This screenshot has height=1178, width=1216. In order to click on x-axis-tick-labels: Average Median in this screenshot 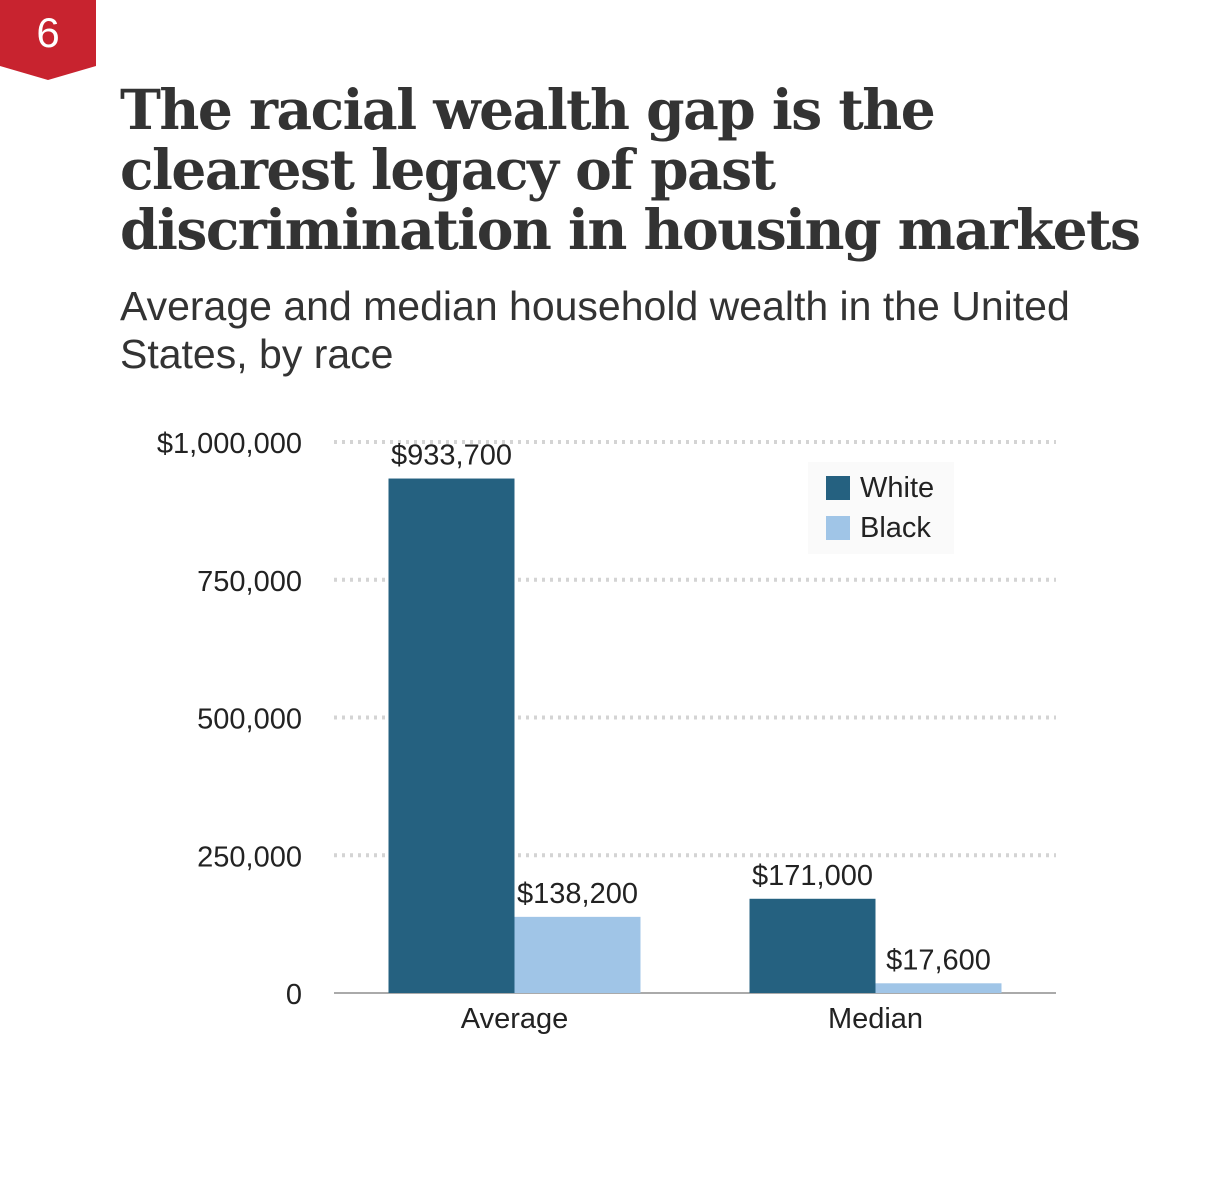, I will do `click(692, 1019)`.